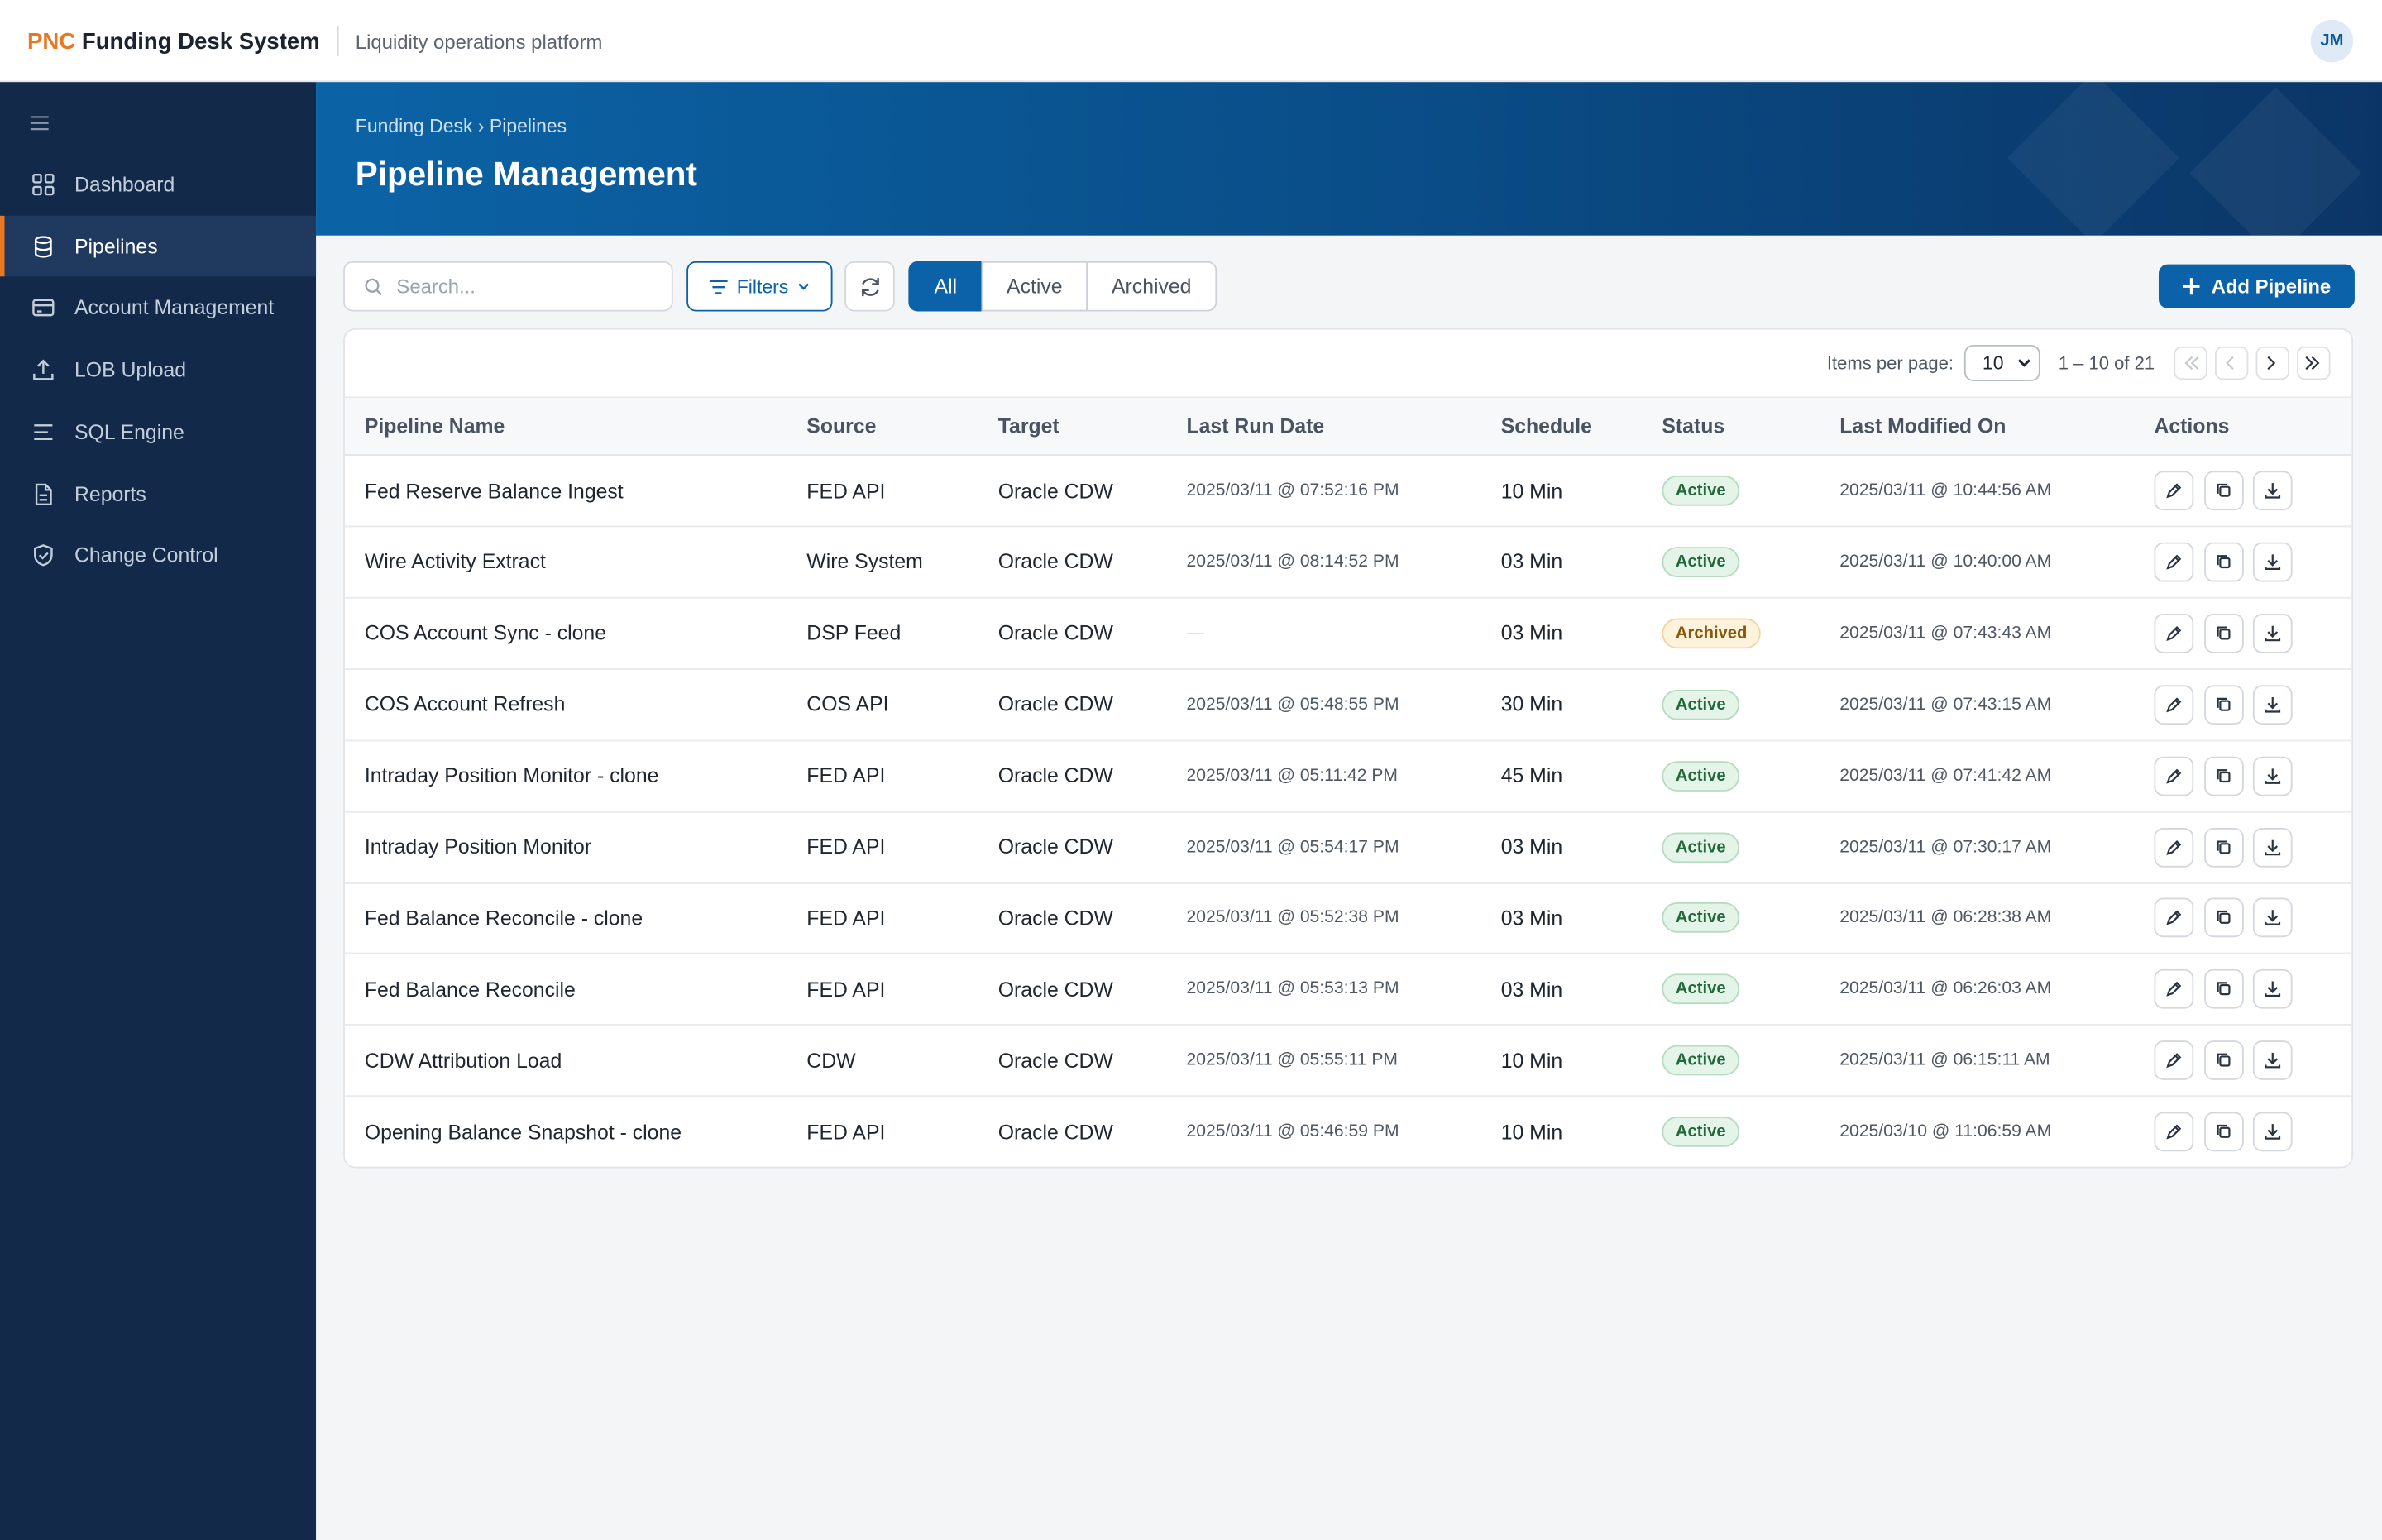  What do you see at coordinates (414, 126) in the screenshot?
I see `breadcrumb-item: Funding Desk` at bounding box center [414, 126].